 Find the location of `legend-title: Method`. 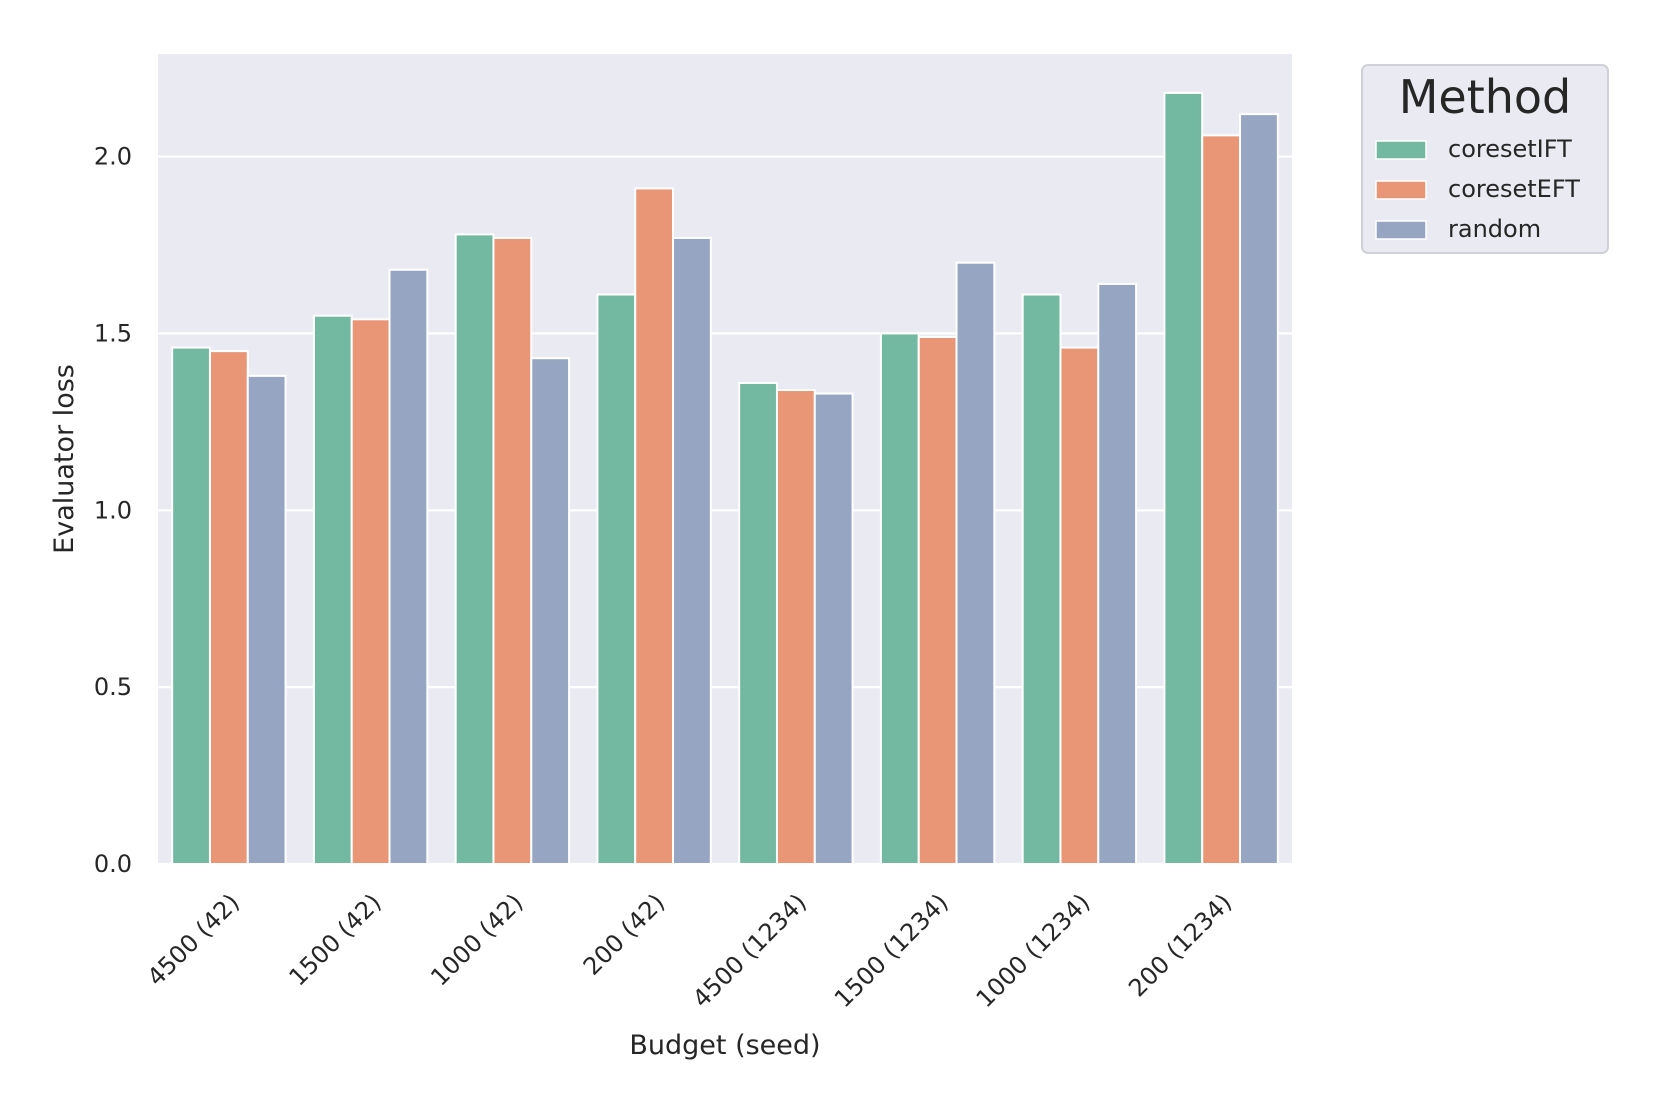

legend-title: Method is located at coordinates (1485, 97).